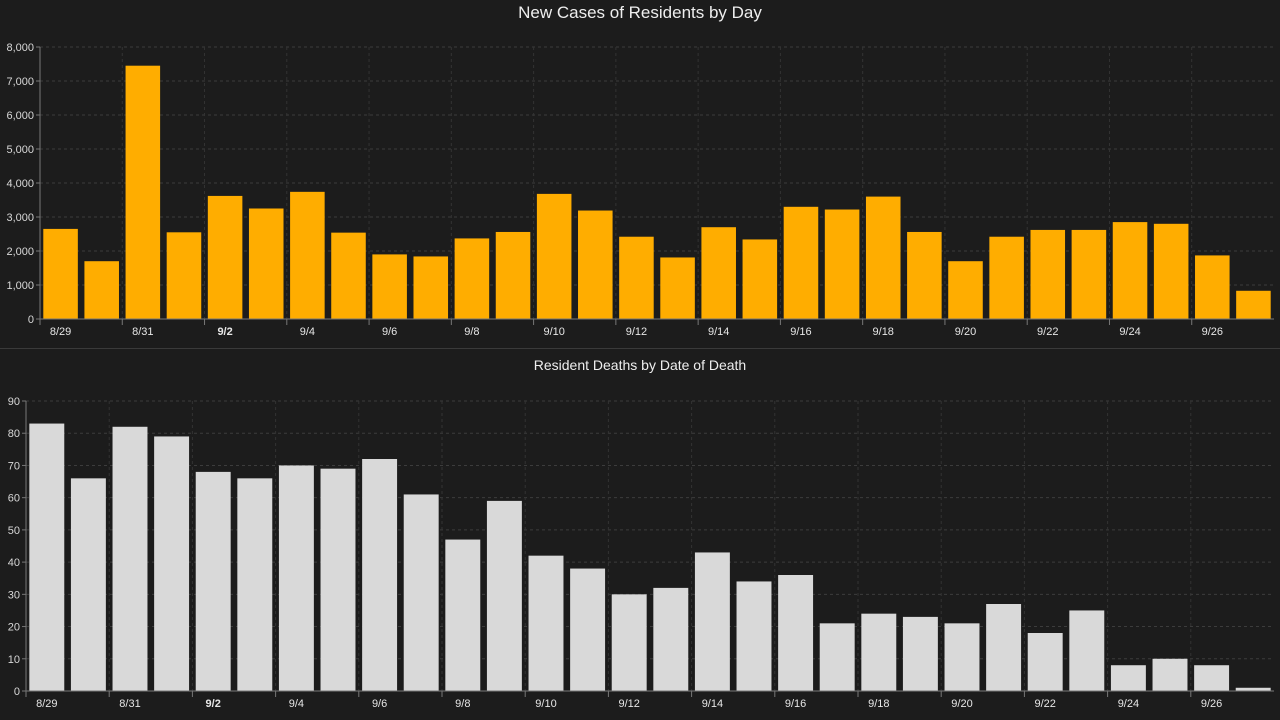 Image resolution: width=1280 pixels, height=720 pixels. I want to click on chart-divider, so click(640, 348).